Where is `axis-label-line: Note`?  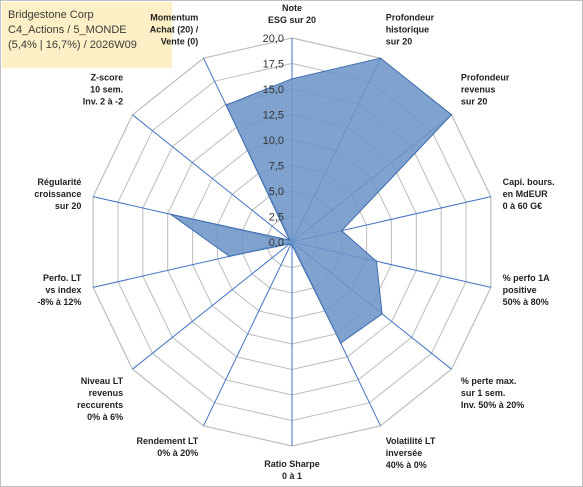 axis-label-line: Note is located at coordinates (292, 8).